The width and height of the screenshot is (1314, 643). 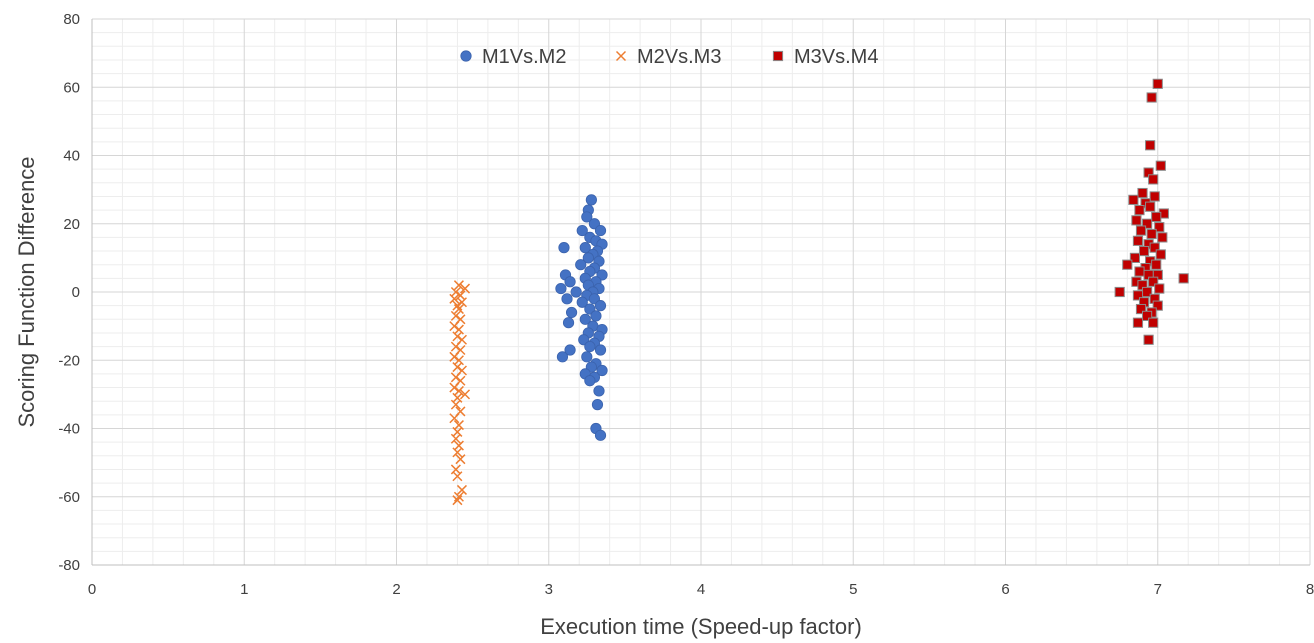 What do you see at coordinates (701, 589) in the screenshot?
I see `x-tick-label: 4` at bounding box center [701, 589].